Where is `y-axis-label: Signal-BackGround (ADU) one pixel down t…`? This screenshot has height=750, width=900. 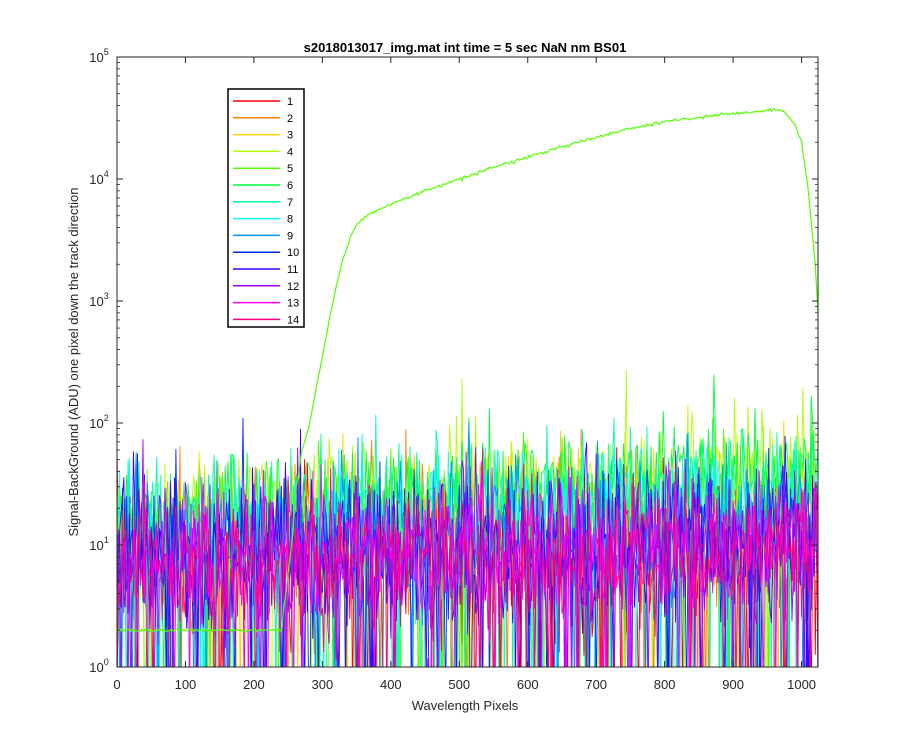 y-axis-label: Signal-BackGround (ADU) one pixel down t… is located at coordinates (73, 361).